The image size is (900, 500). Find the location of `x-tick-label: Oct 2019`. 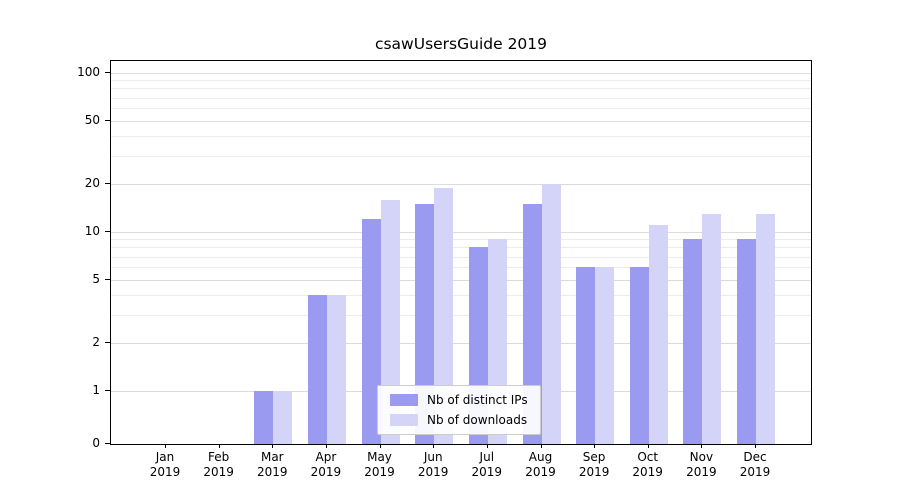

x-tick-label: Oct 2019 is located at coordinates (648, 465).